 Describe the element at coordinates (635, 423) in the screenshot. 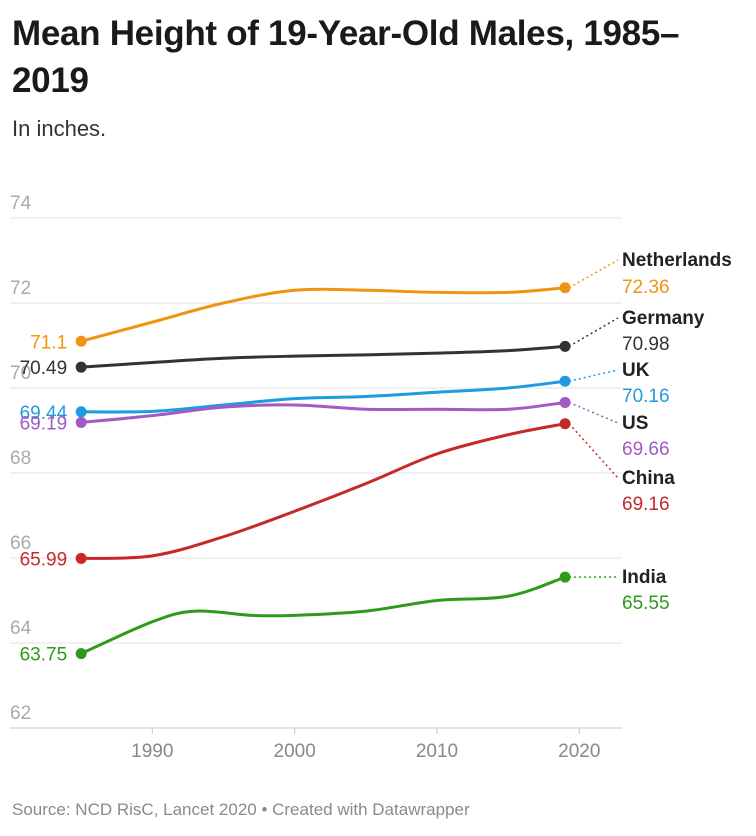

I see `end-name-label-us: US` at that location.